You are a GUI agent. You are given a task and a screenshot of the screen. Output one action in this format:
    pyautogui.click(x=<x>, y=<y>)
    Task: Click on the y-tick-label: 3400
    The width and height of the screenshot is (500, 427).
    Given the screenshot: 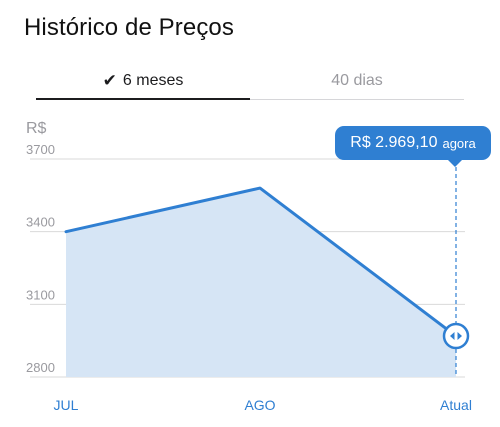 What is the action you would take?
    pyautogui.click(x=40, y=222)
    